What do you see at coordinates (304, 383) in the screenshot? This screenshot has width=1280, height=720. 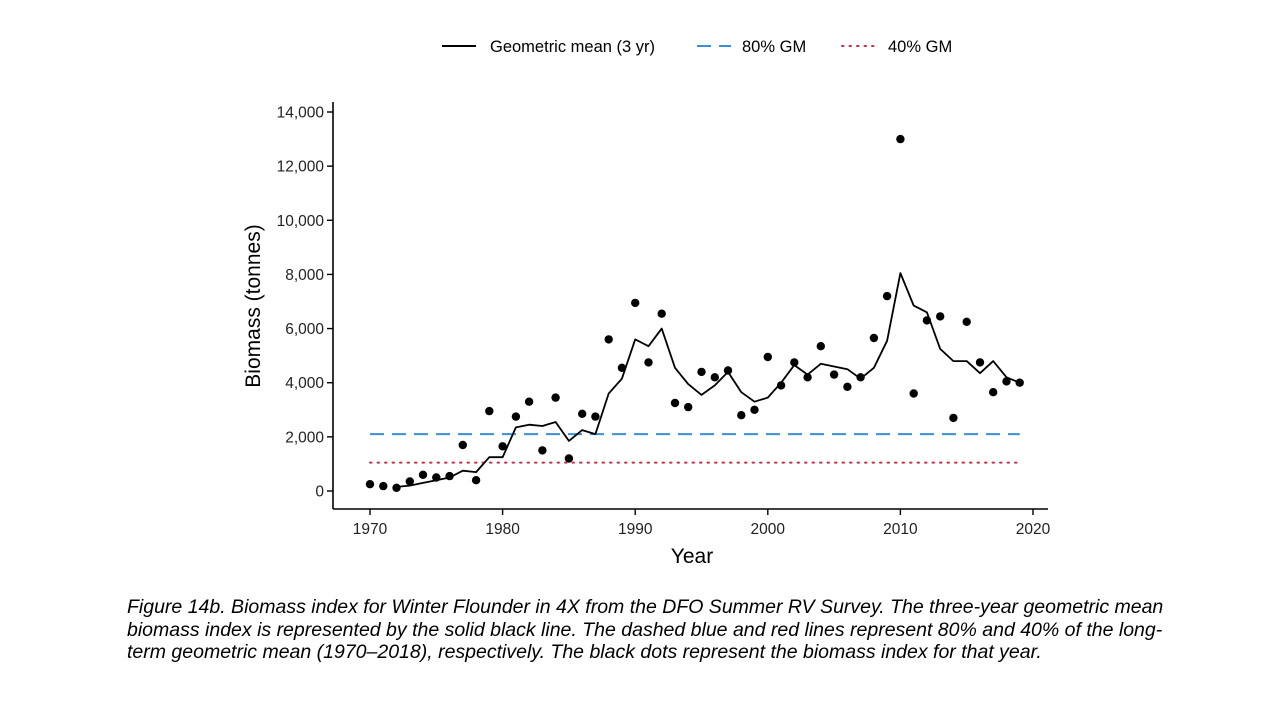 I see `y-tick-label: 4,000` at bounding box center [304, 383].